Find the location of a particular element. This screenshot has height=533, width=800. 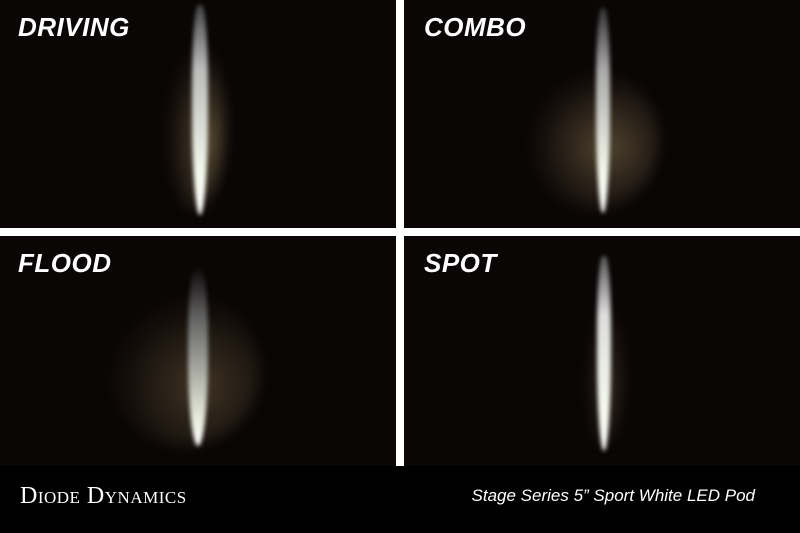

panel-label: FLOOD is located at coordinates (65, 263).